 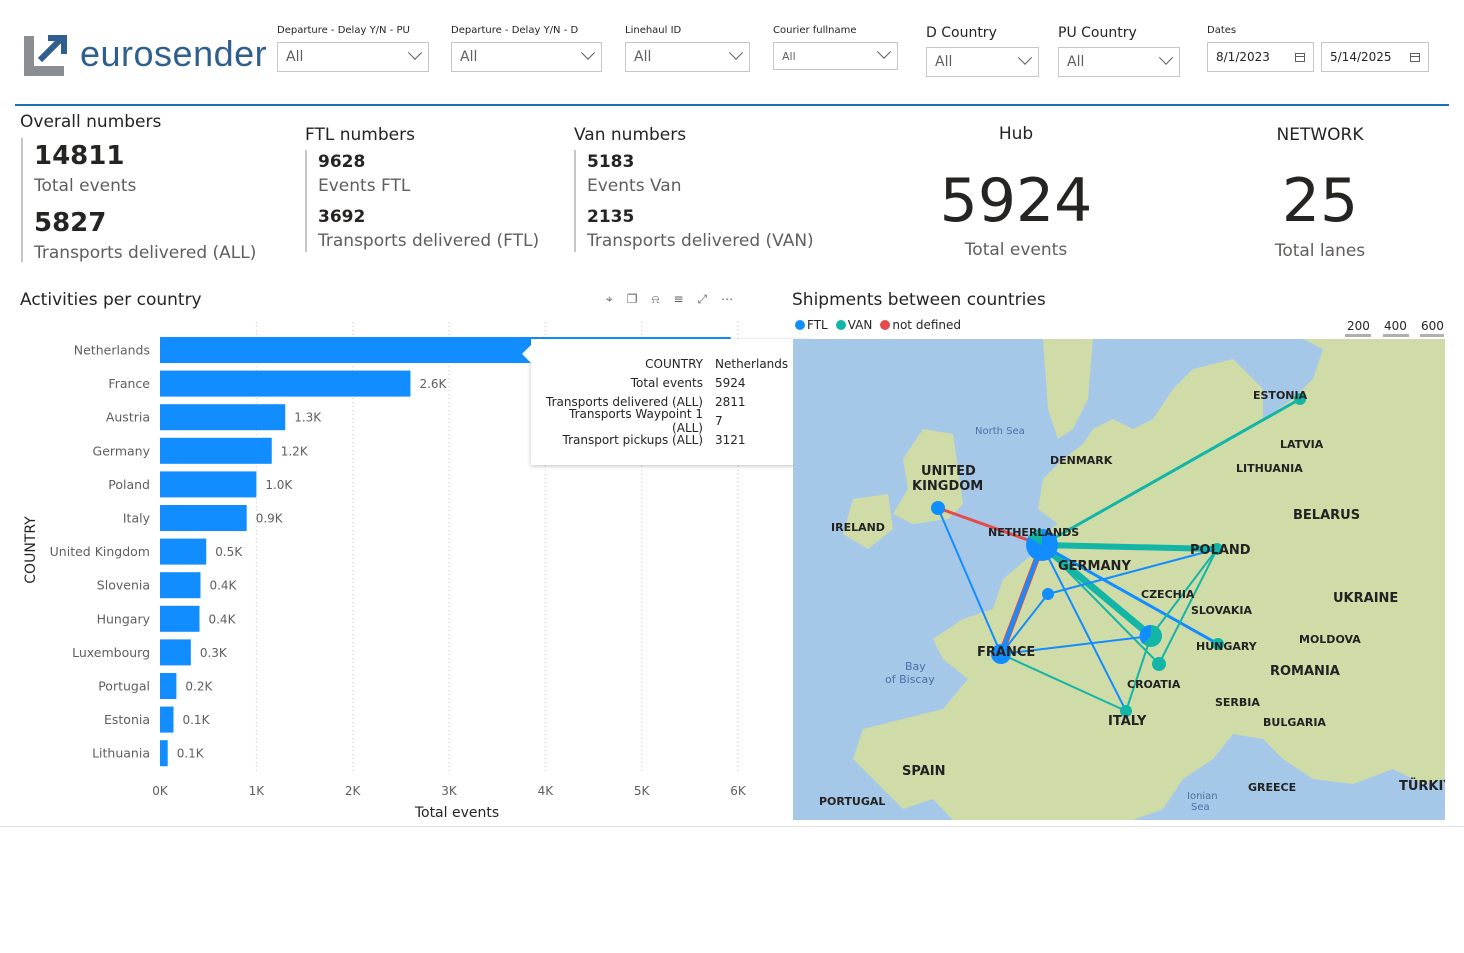 What do you see at coordinates (920, 325) in the screenshot?
I see `legend-item-not-defined: not defined` at bounding box center [920, 325].